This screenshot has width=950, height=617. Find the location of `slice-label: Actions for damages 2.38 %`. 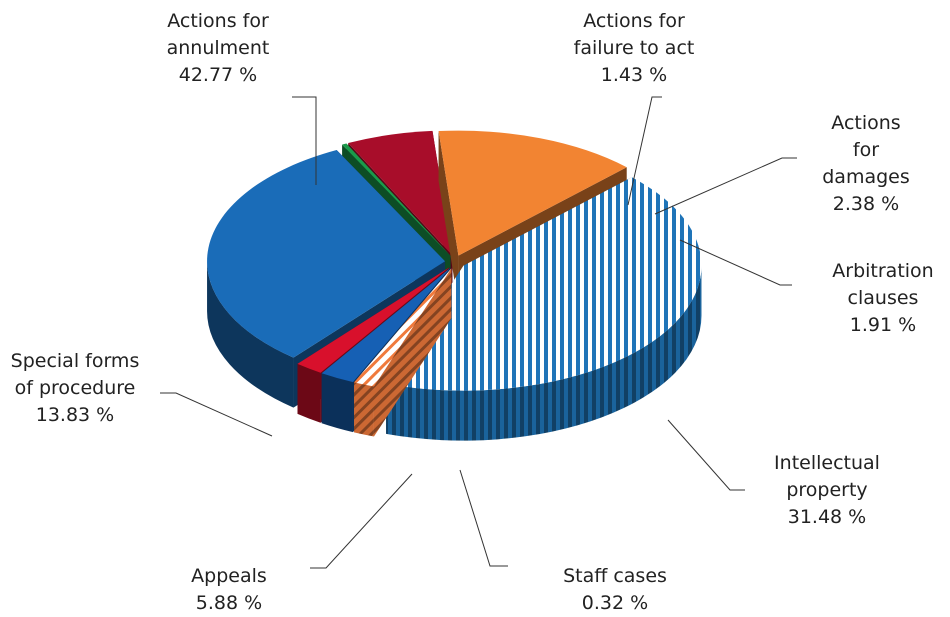

slice-label: Actions for damages 2.38 % is located at coordinates (866, 164).